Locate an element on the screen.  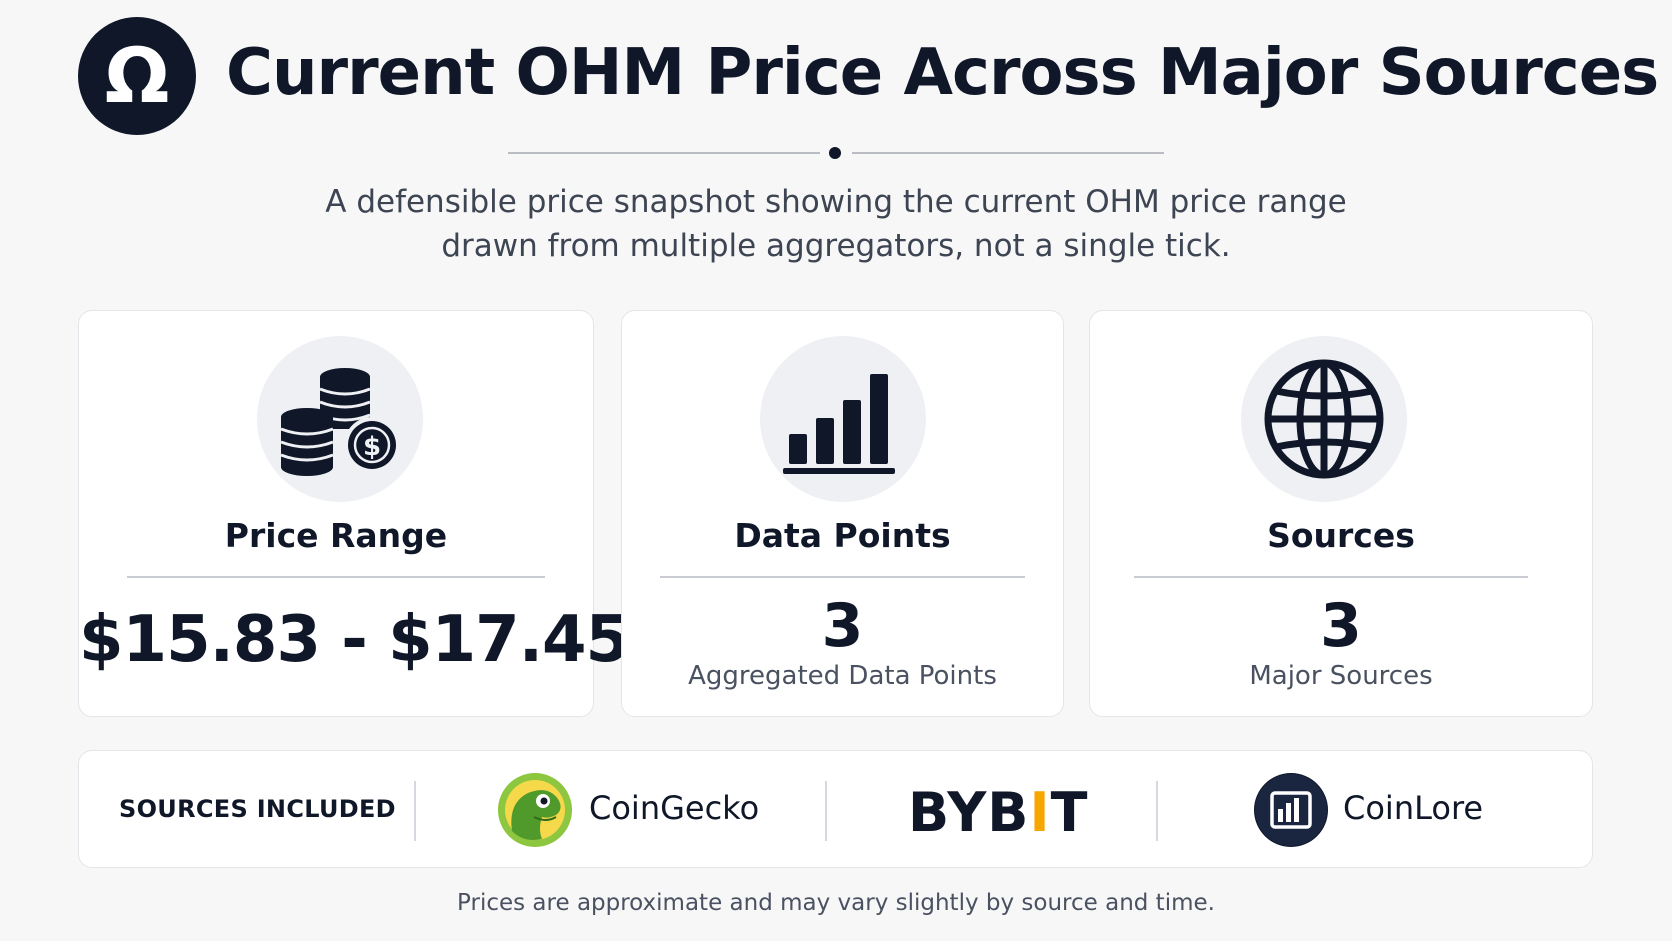
divider-dot is located at coordinates (835, 153).